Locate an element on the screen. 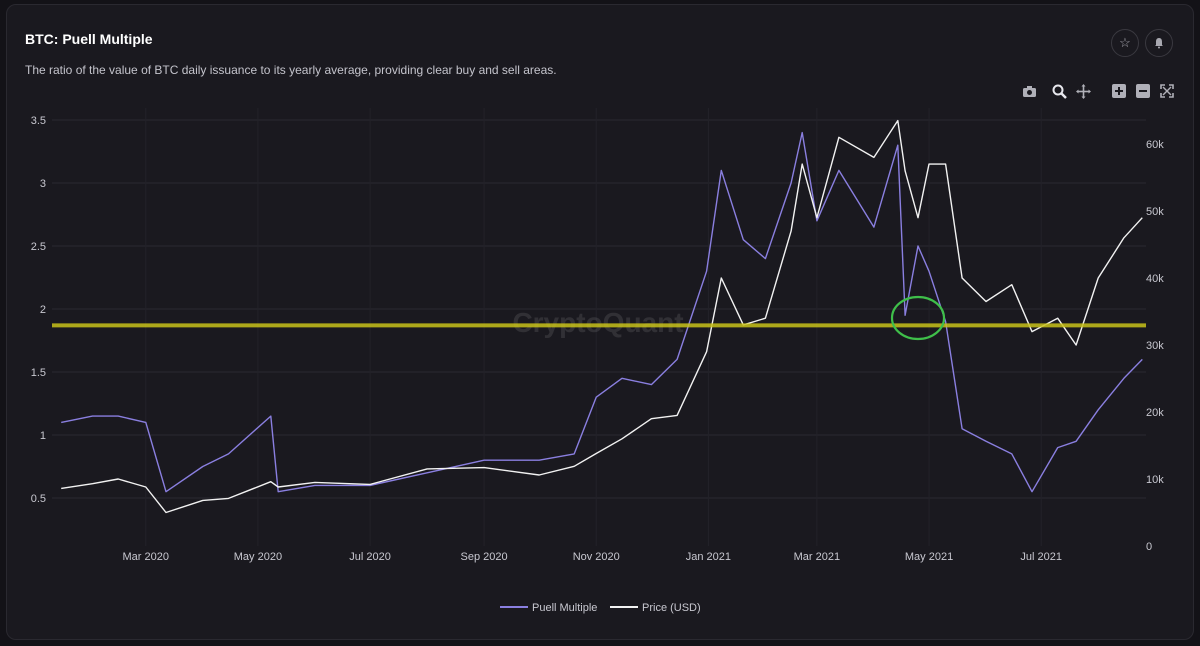 This screenshot has height=646, width=1200. x-tick-label: Jan 2021 is located at coordinates (708, 557).